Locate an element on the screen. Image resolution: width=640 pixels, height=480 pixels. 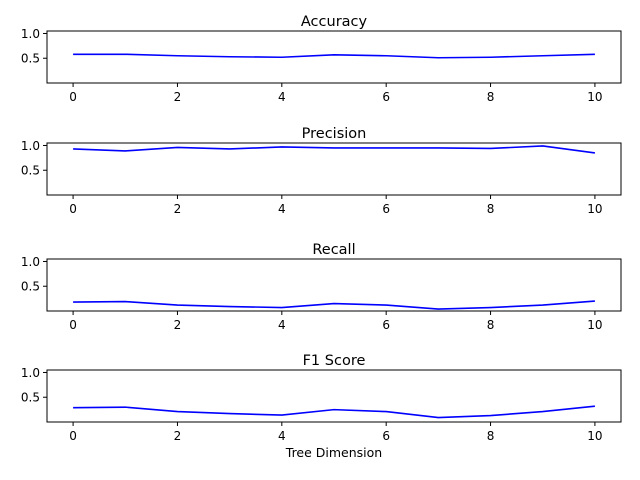
subplot-title: Precision is located at coordinates (334, 134).